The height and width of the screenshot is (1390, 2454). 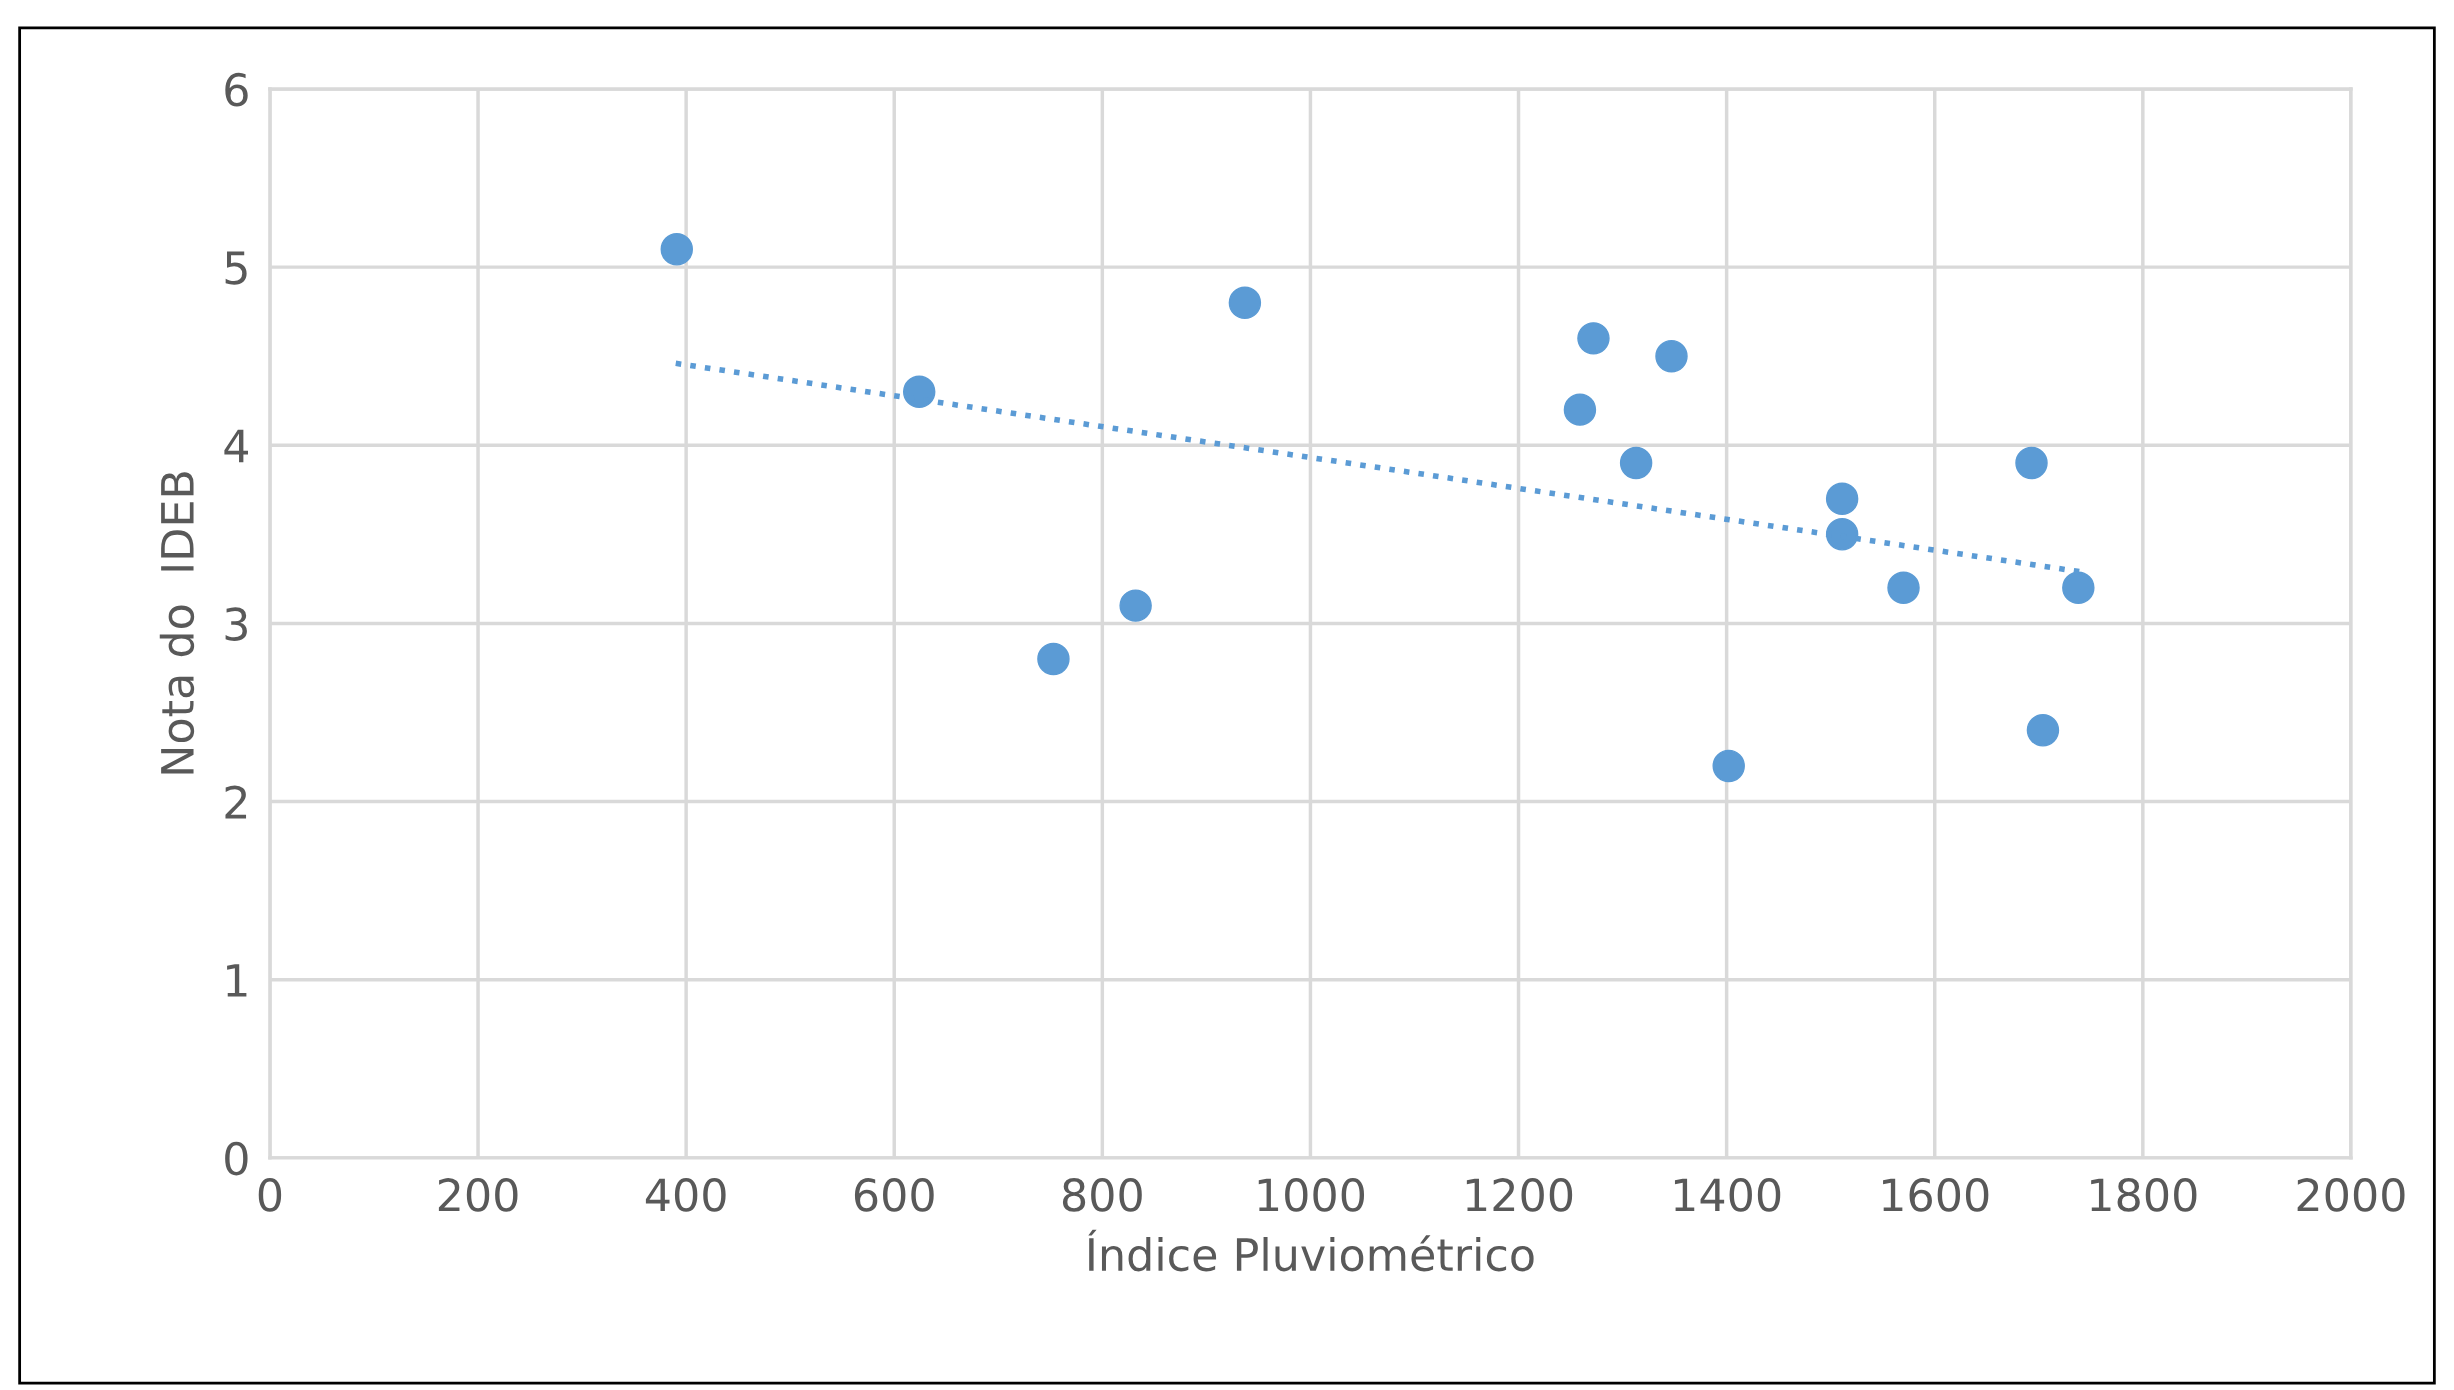 I want to click on x-tick-label: 1000, so click(x=1311, y=1195).